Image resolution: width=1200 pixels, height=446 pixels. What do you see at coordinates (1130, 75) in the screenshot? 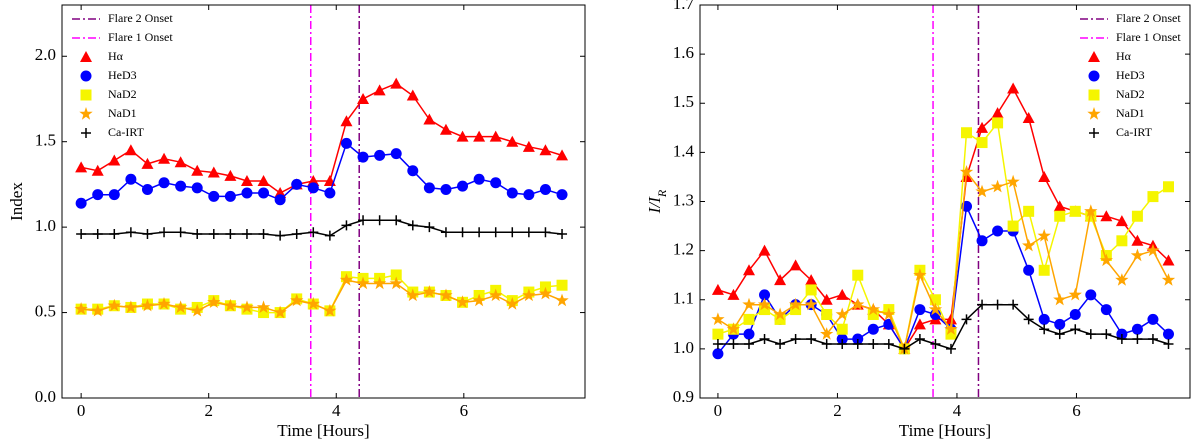
I see `legend-label: HeD3` at bounding box center [1130, 75].